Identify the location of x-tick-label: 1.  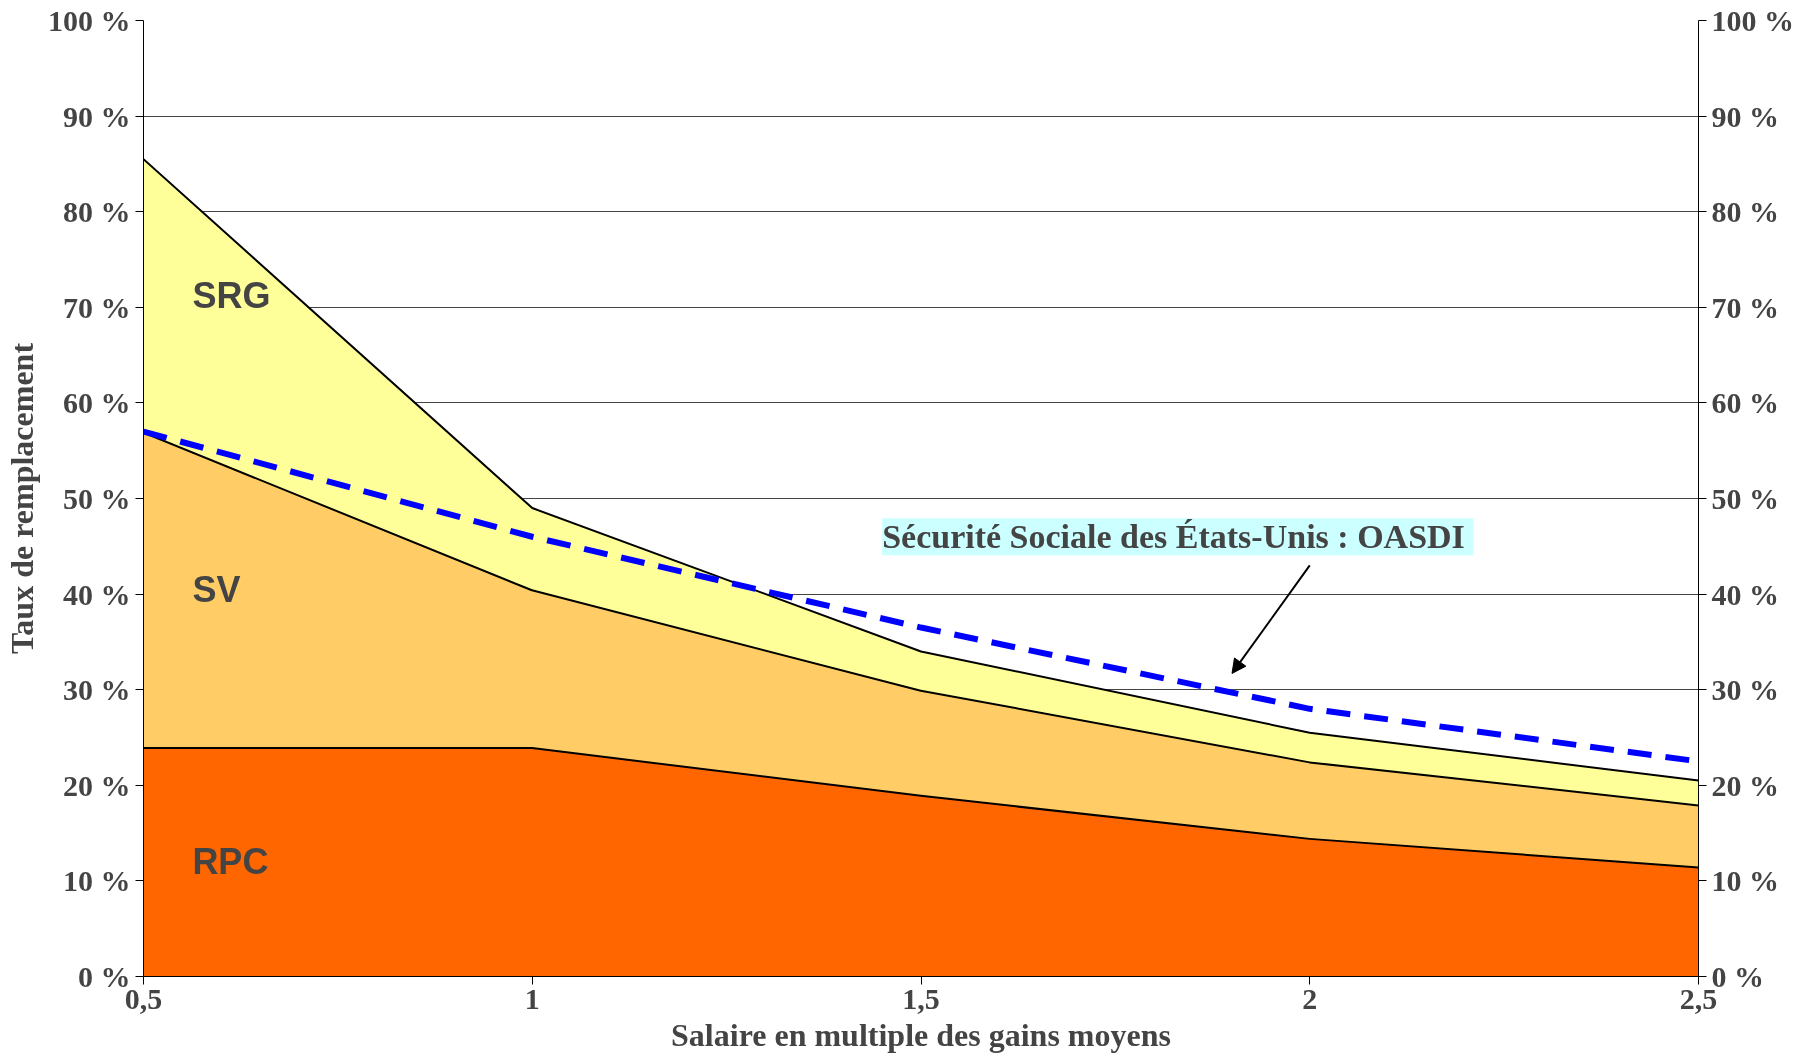
(532, 998).